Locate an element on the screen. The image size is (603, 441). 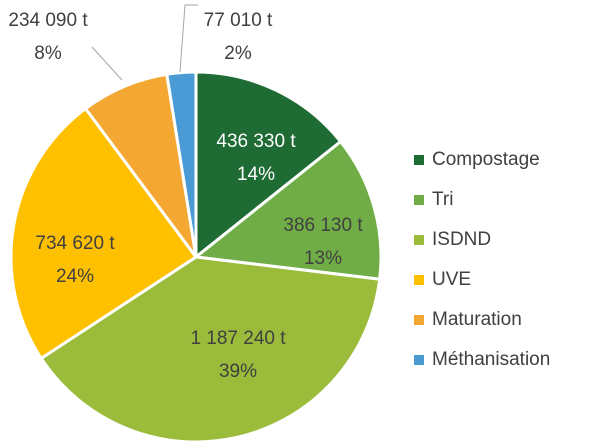
percent-label: 24% is located at coordinates (75, 276).